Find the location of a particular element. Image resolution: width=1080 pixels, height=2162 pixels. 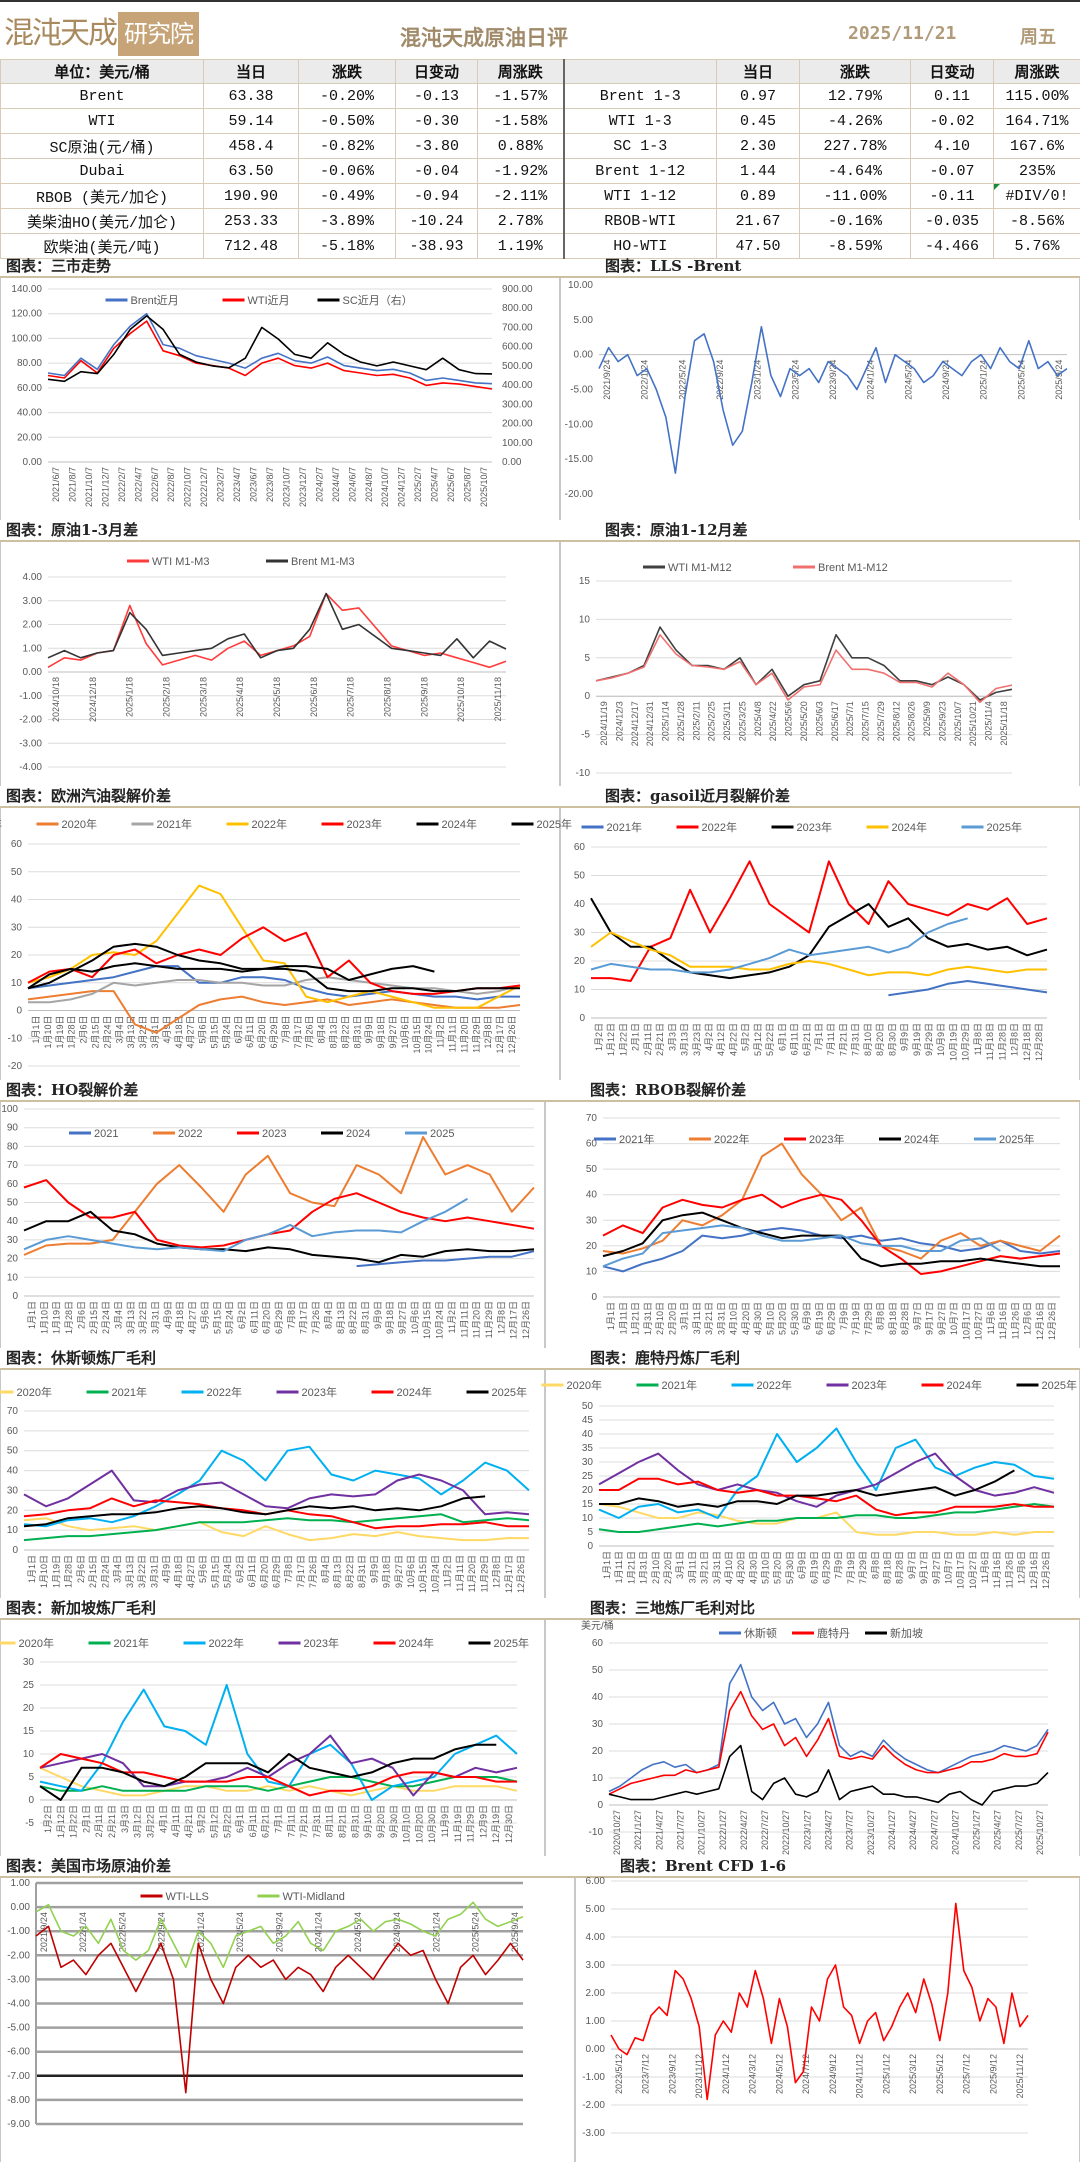

x-tick-label: 2024/7/12 is located at coordinates (806, 2074).